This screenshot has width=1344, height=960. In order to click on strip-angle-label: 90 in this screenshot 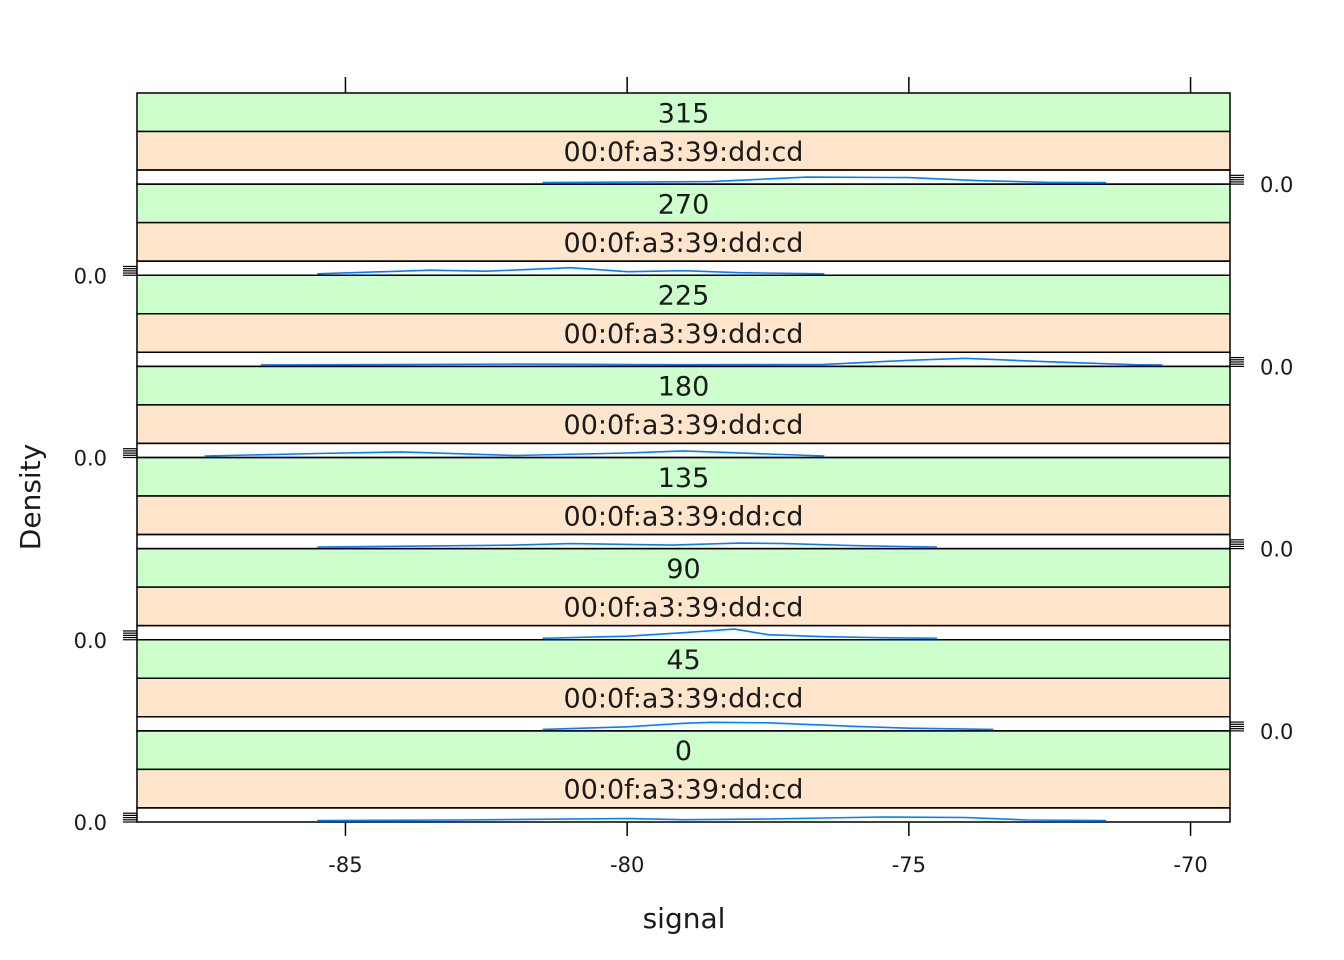, I will do `click(683, 569)`.